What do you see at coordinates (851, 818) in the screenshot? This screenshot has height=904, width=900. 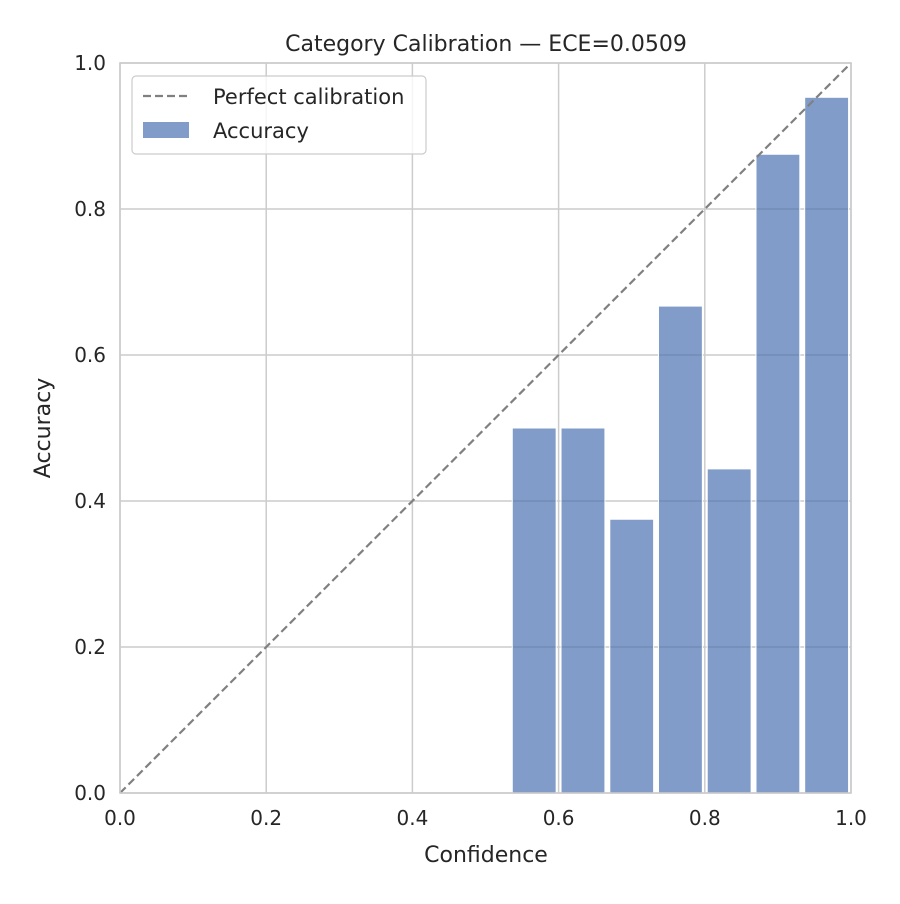 I see `x-tick-label: 1.0` at bounding box center [851, 818].